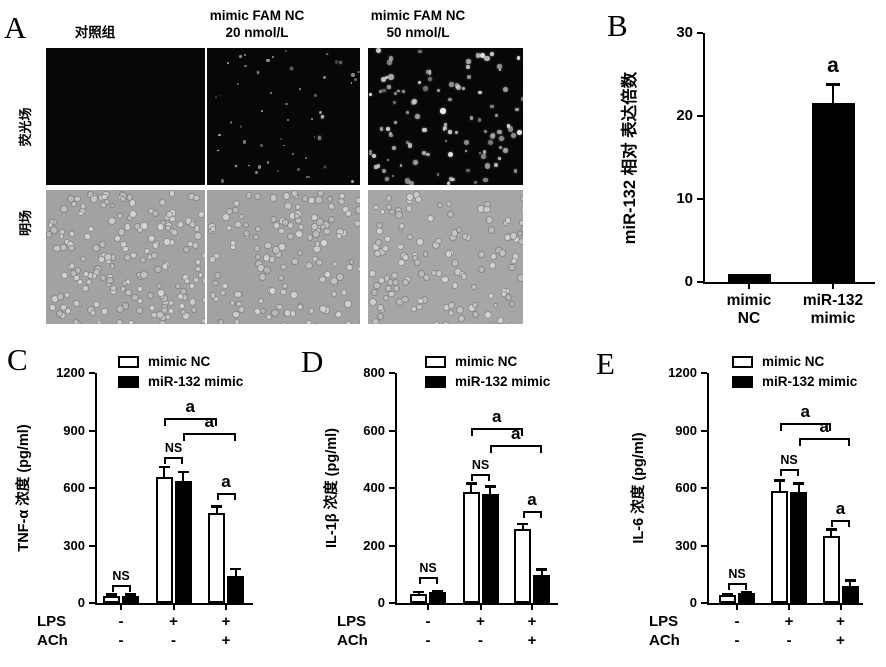  I want to click on treatment-row-label: ACh, so click(352, 640).